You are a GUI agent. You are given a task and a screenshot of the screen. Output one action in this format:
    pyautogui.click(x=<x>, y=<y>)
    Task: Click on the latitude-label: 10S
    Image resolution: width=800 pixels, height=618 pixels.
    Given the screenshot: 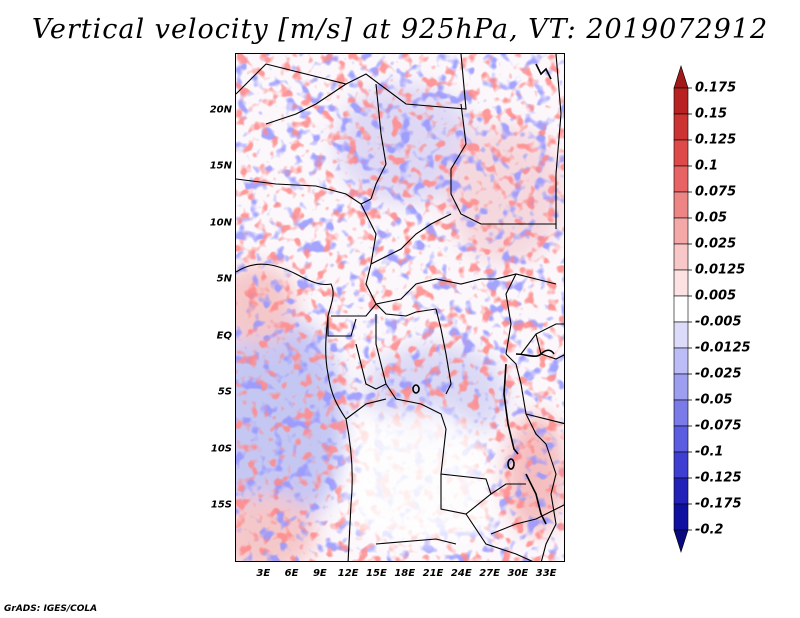 What is the action you would take?
    pyautogui.click(x=221, y=449)
    